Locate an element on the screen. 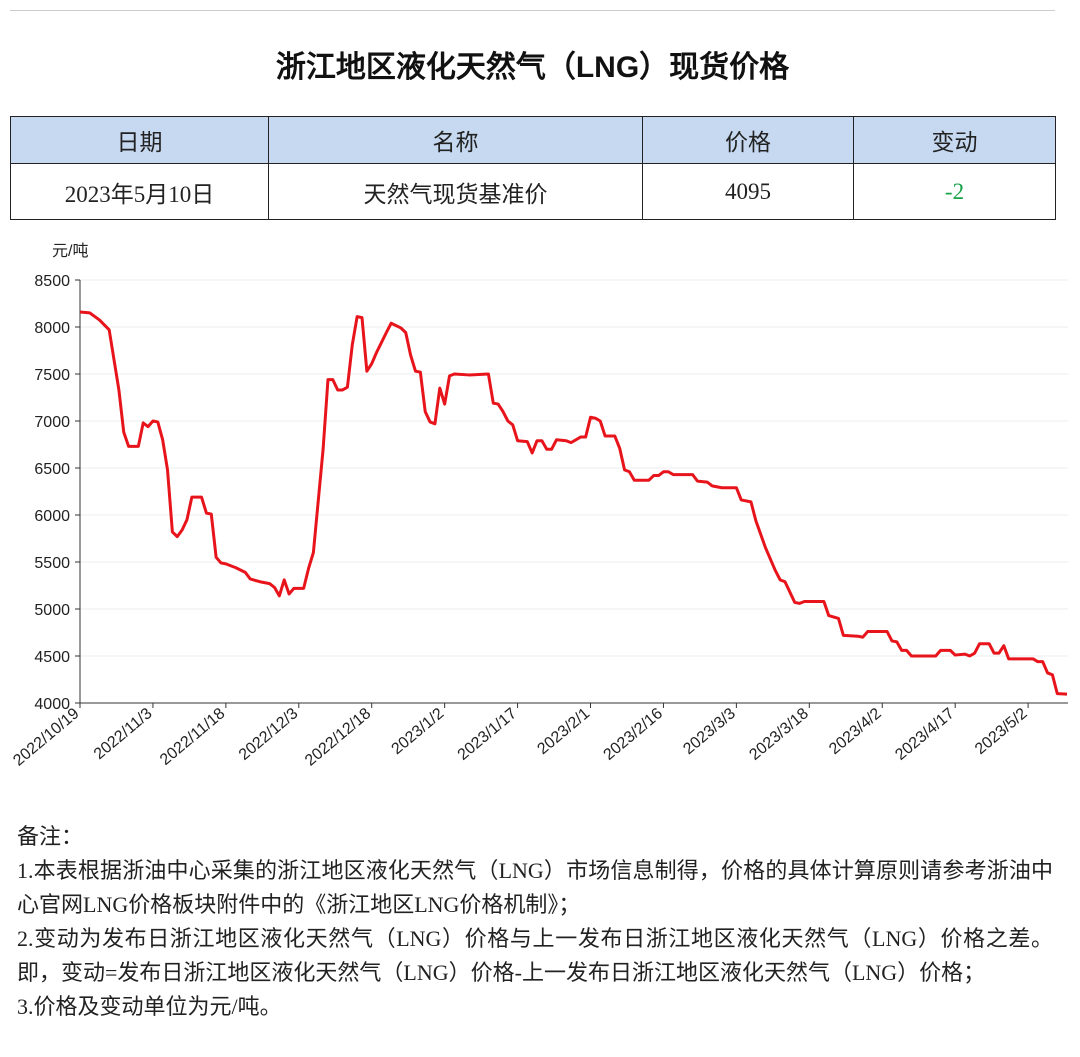 This screenshot has width=1080, height=1057. note: 备注： is located at coordinates (50, 836).